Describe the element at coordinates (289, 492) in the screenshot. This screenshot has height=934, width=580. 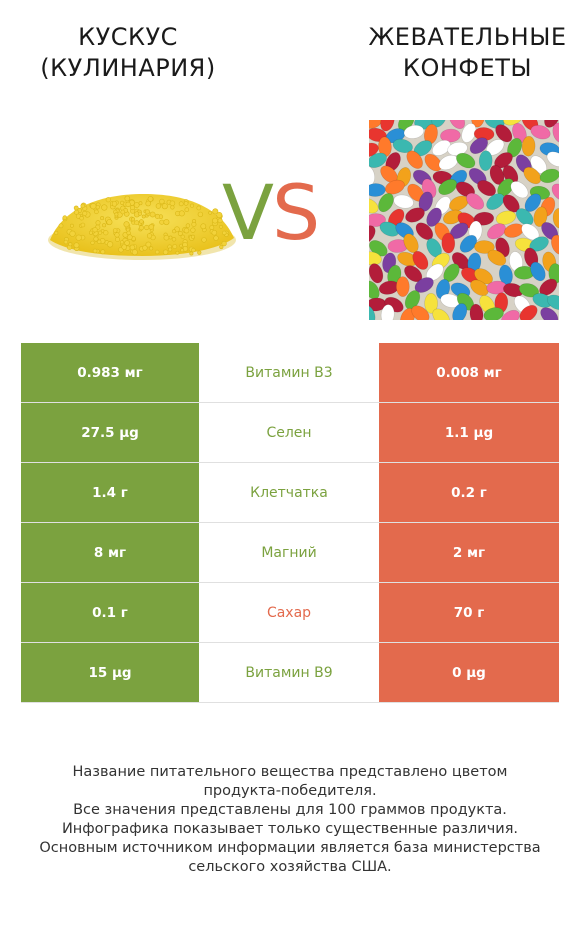
I see `nutrient-name: Клетчатка` at that location.